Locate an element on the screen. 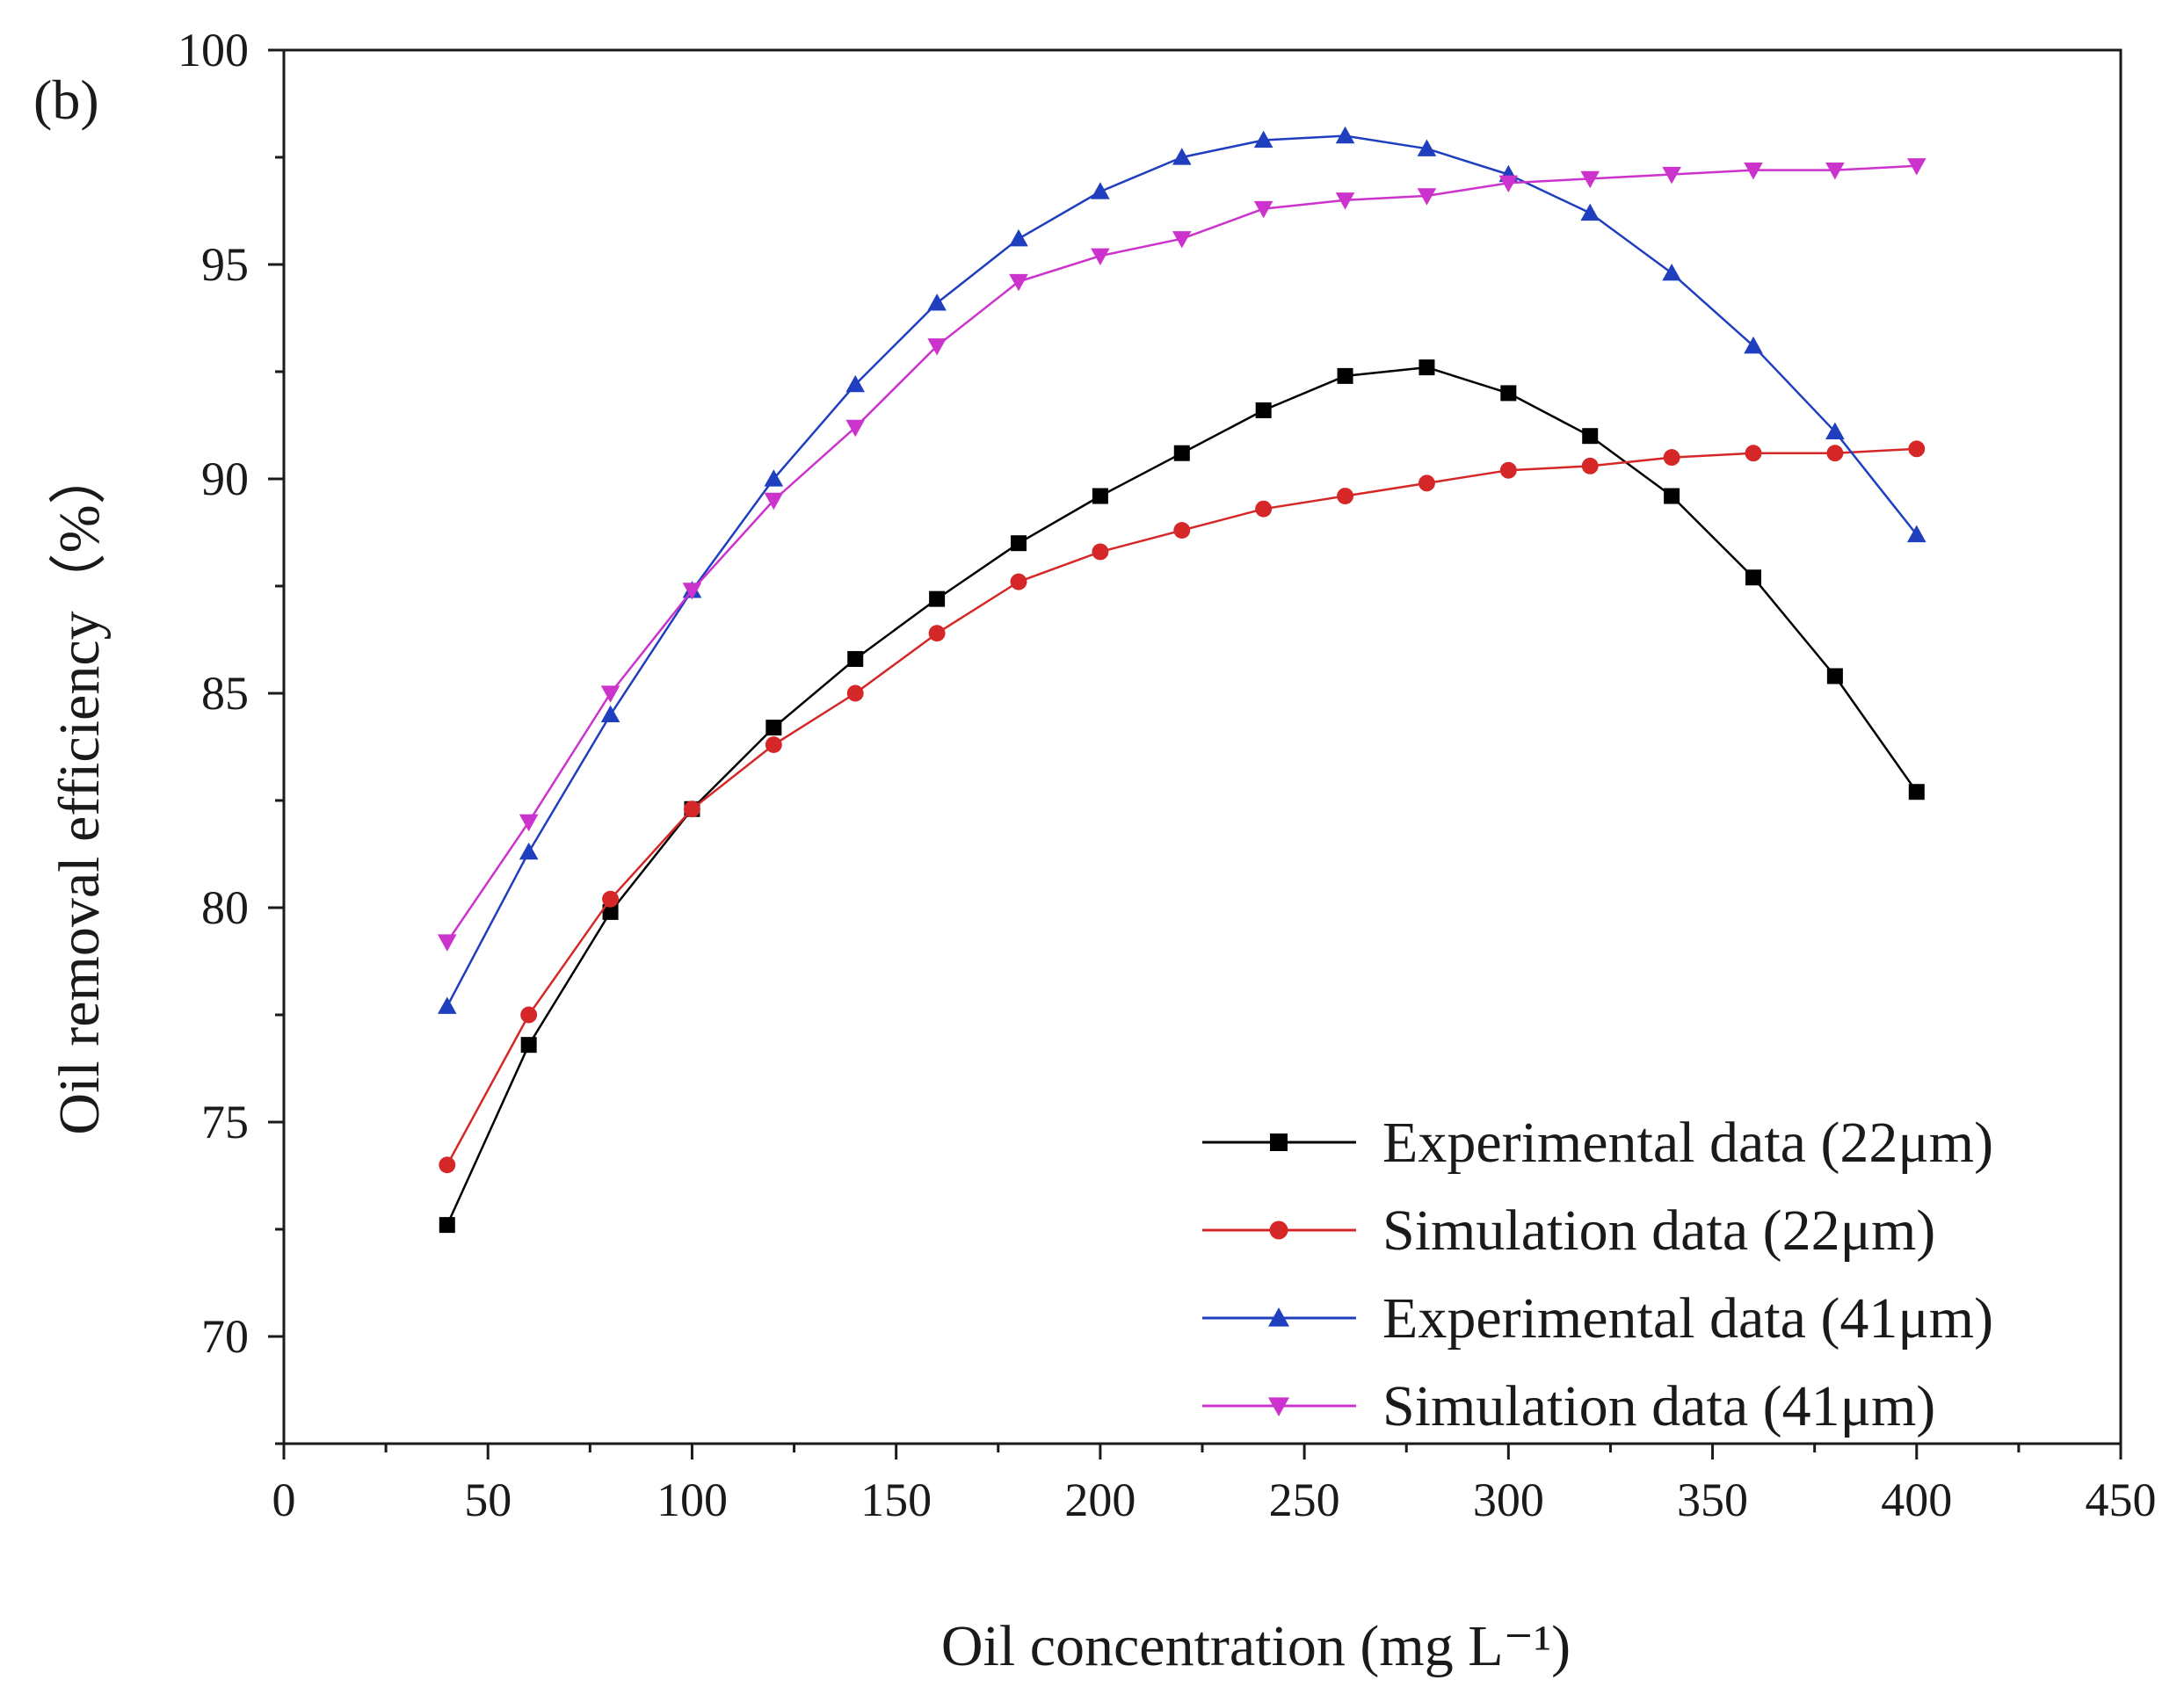 This screenshot has height=1702, width=2184. legend-label: Experimental data (41μm) is located at coordinates (1687, 1318).